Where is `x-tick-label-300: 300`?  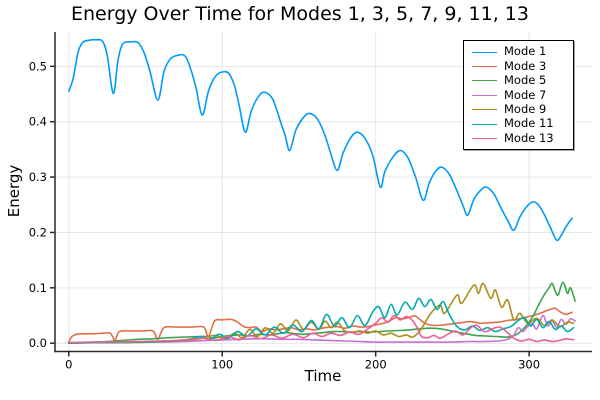
x-tick-label-300: 300 is located at coordinates (529, 365).